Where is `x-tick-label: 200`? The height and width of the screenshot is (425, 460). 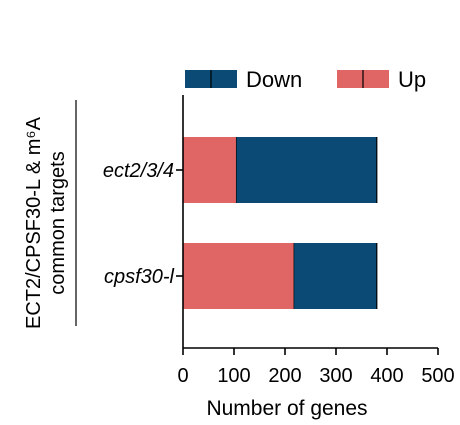
x-tick-label: 200 is located at coordinates (284, 376).